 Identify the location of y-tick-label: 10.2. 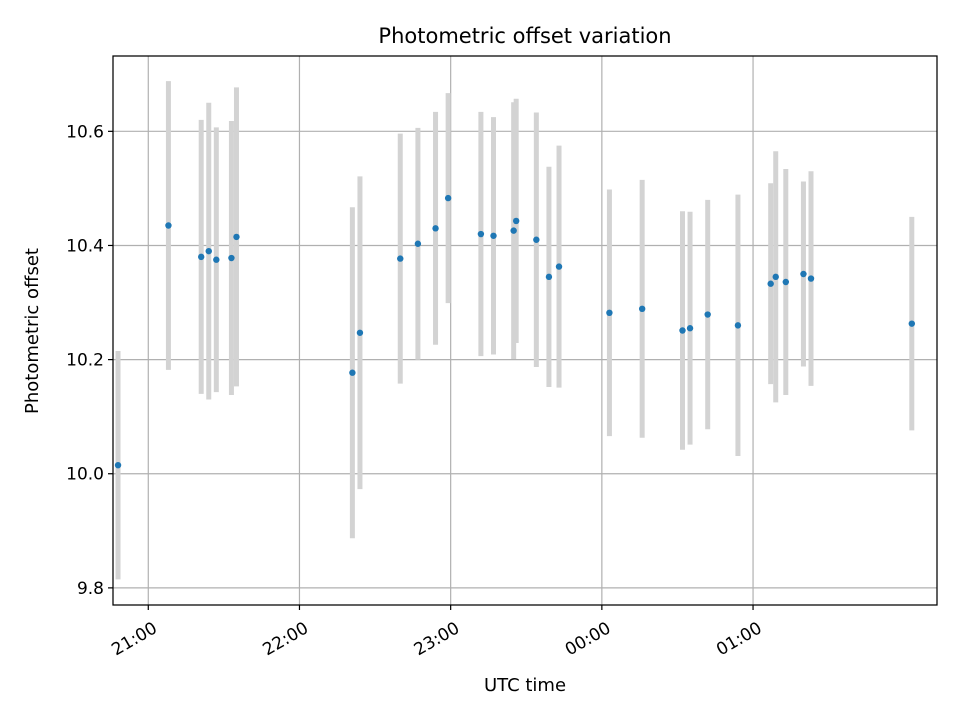
(85, 361).